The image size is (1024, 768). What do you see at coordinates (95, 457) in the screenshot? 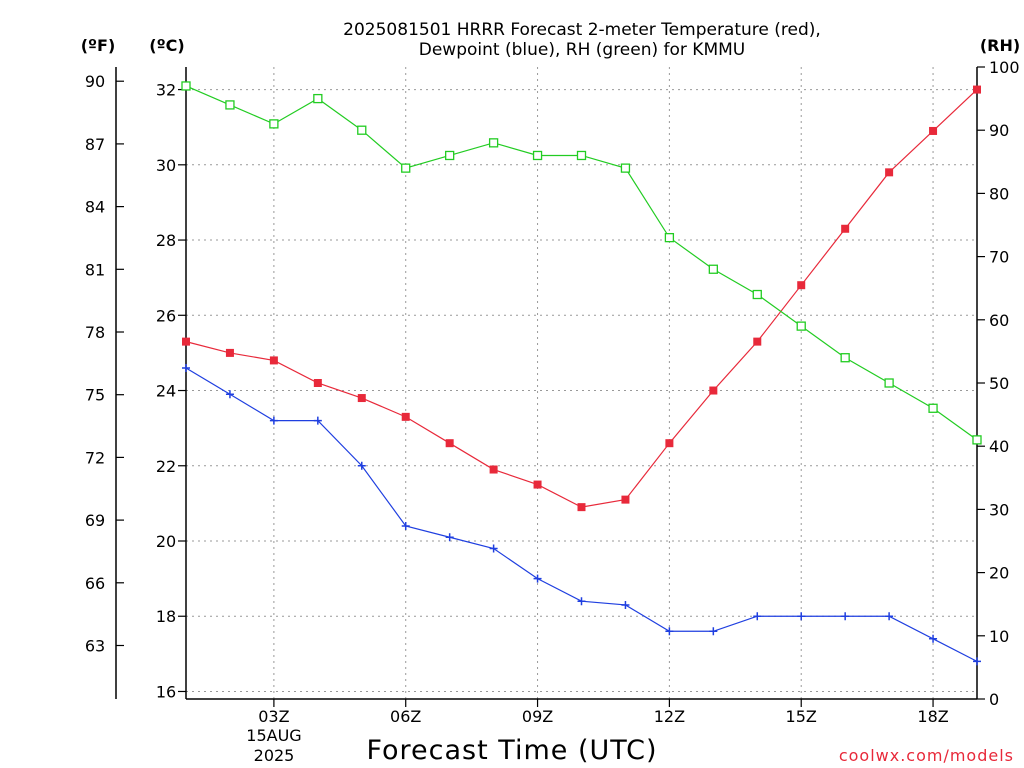
I see `fahrenheit-tick-label: 72` at bounding box center [95, 457].